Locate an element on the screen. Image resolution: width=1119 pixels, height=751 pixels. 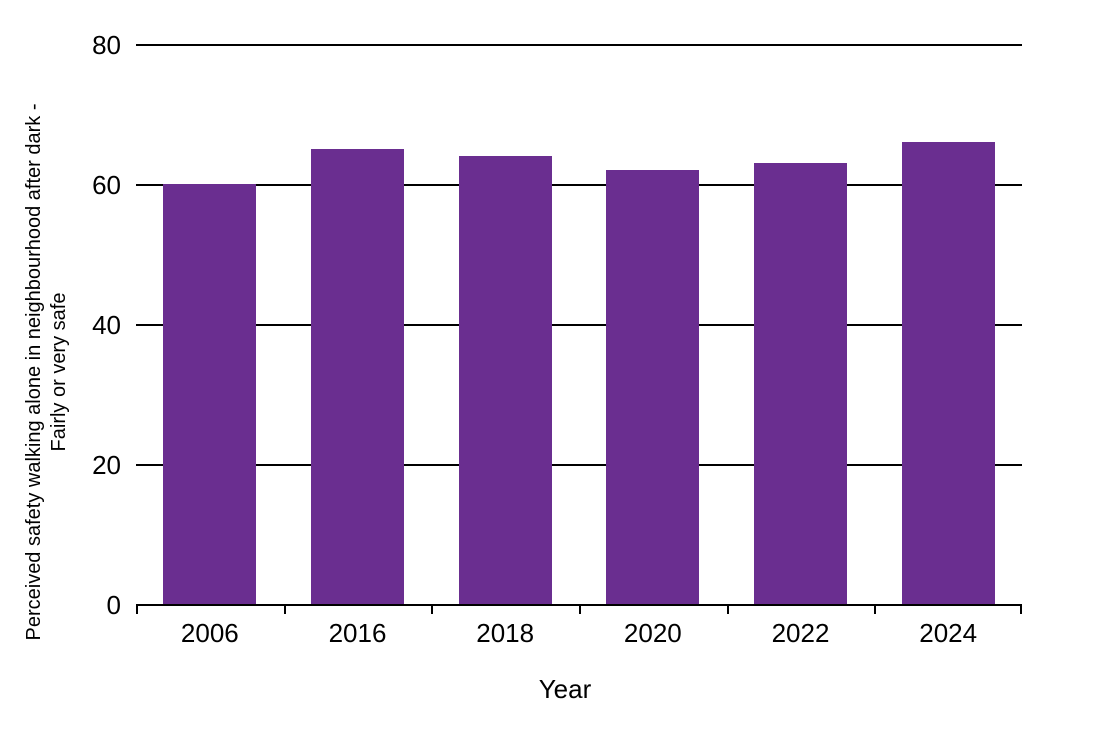
x-axis-title: Year is located at coordinates (565, 689).